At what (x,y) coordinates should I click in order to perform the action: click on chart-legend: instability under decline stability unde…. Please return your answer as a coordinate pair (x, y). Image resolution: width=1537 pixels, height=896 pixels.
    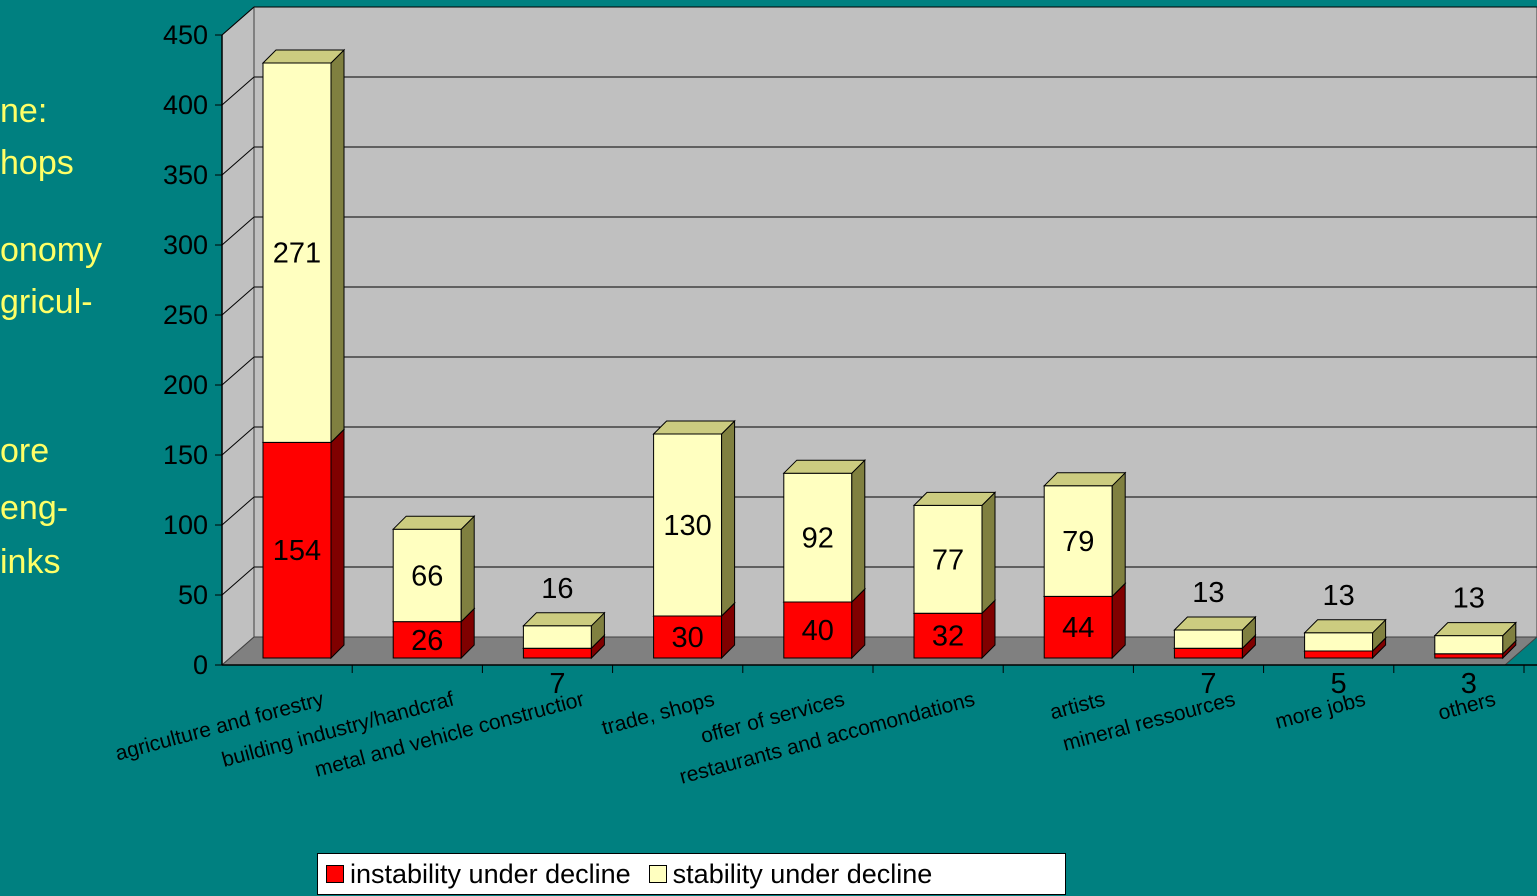
    Looking at the image, I should click on (691, 874).